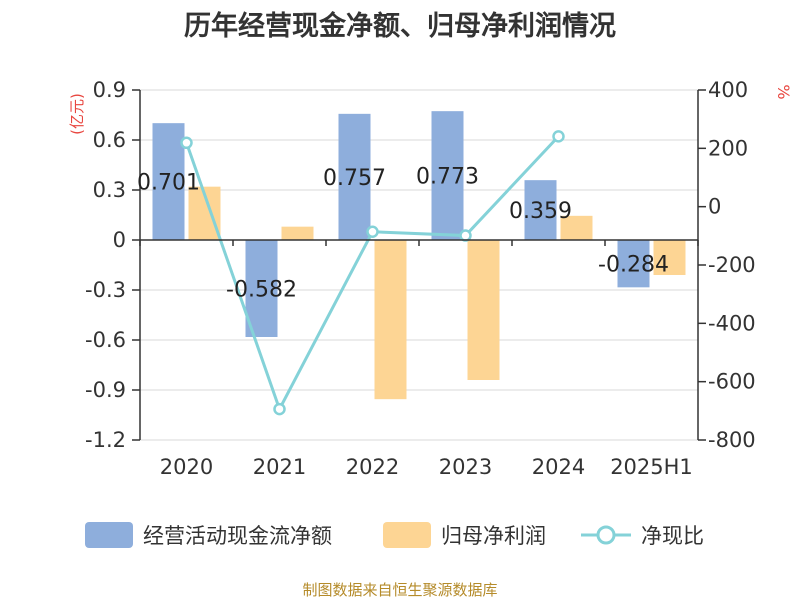 This screenshot has height=600, width=800. I want to click on right-tick-label: 400, so click(728, 90).